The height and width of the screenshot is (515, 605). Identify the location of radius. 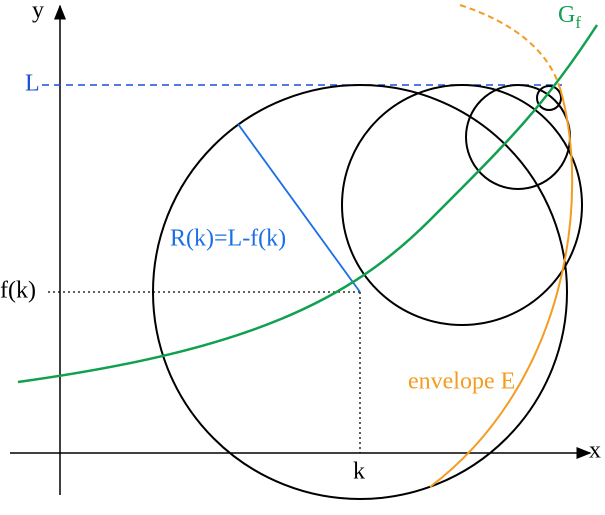
(299, 208).